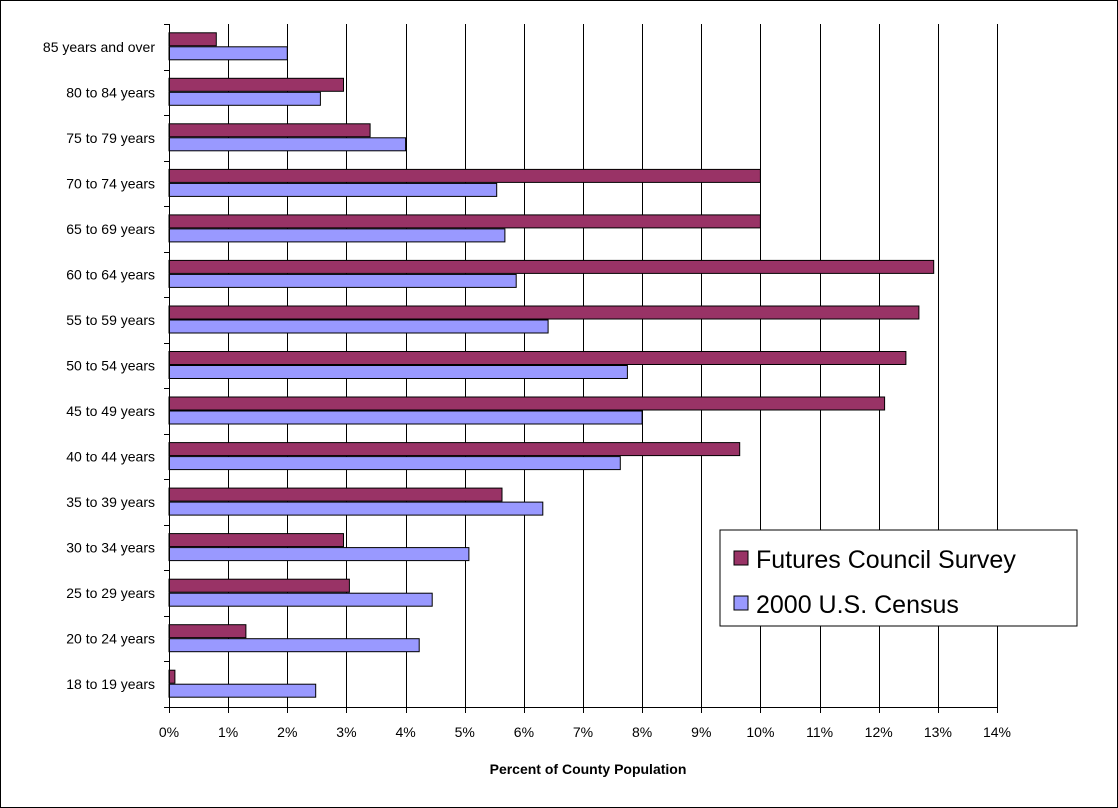  I want to click on bar-2000-u-s-census-60-to-64-years, so click(342, 280).